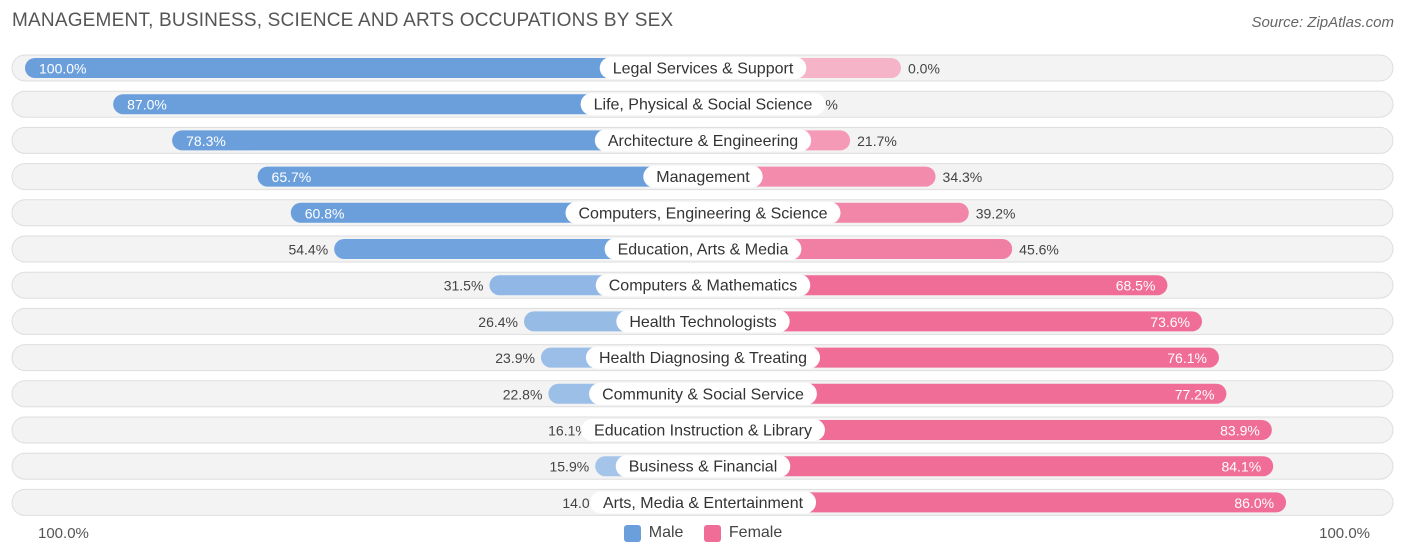 The height and width of the screenshot is (559, 1406). What do you see at coordinates (1241, 467) in the screenshot?
I see `female-value-label: 84.1%` at bounding box center [1241, 467].